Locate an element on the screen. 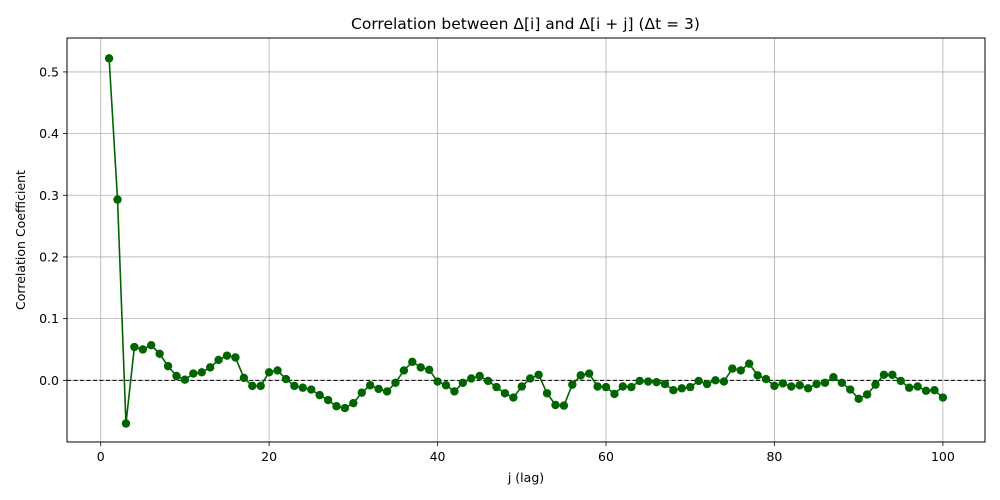  x-tick-label: 100 is located at coordinates (943, 456).